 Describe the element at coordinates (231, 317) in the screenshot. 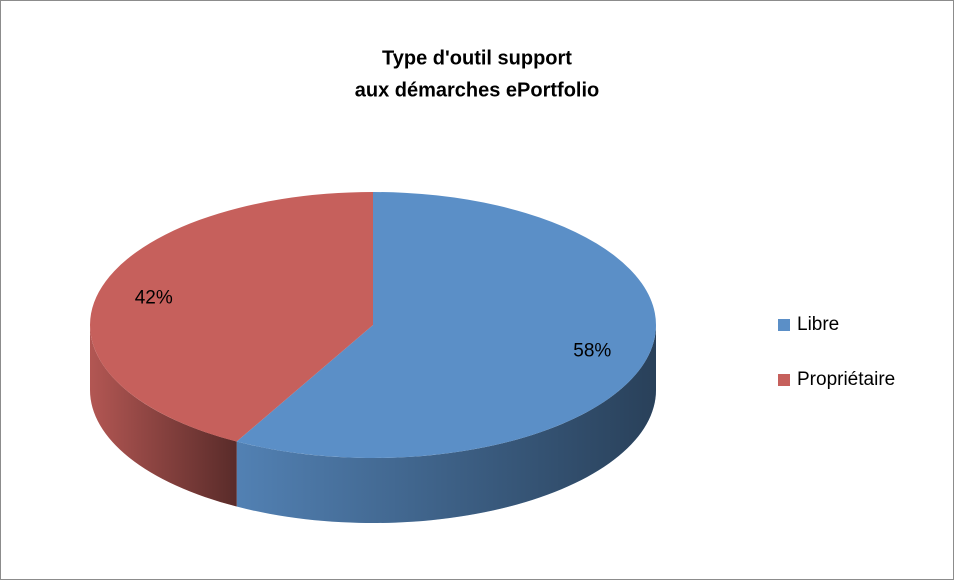

I see `slice` at that location.